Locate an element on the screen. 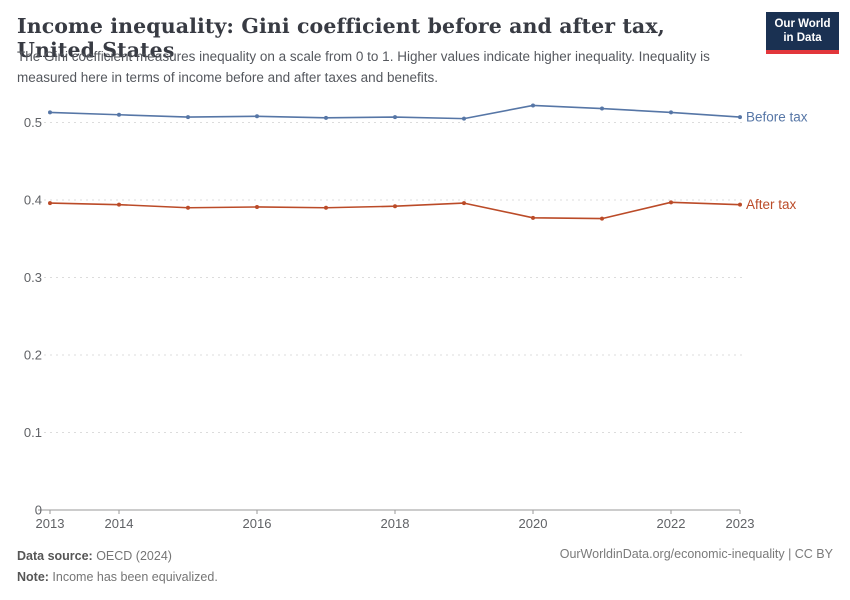 Image resolution: width=850 pixels, height=600 pixels. x-tick-label: 2020 is located at coordinates (533, 523).